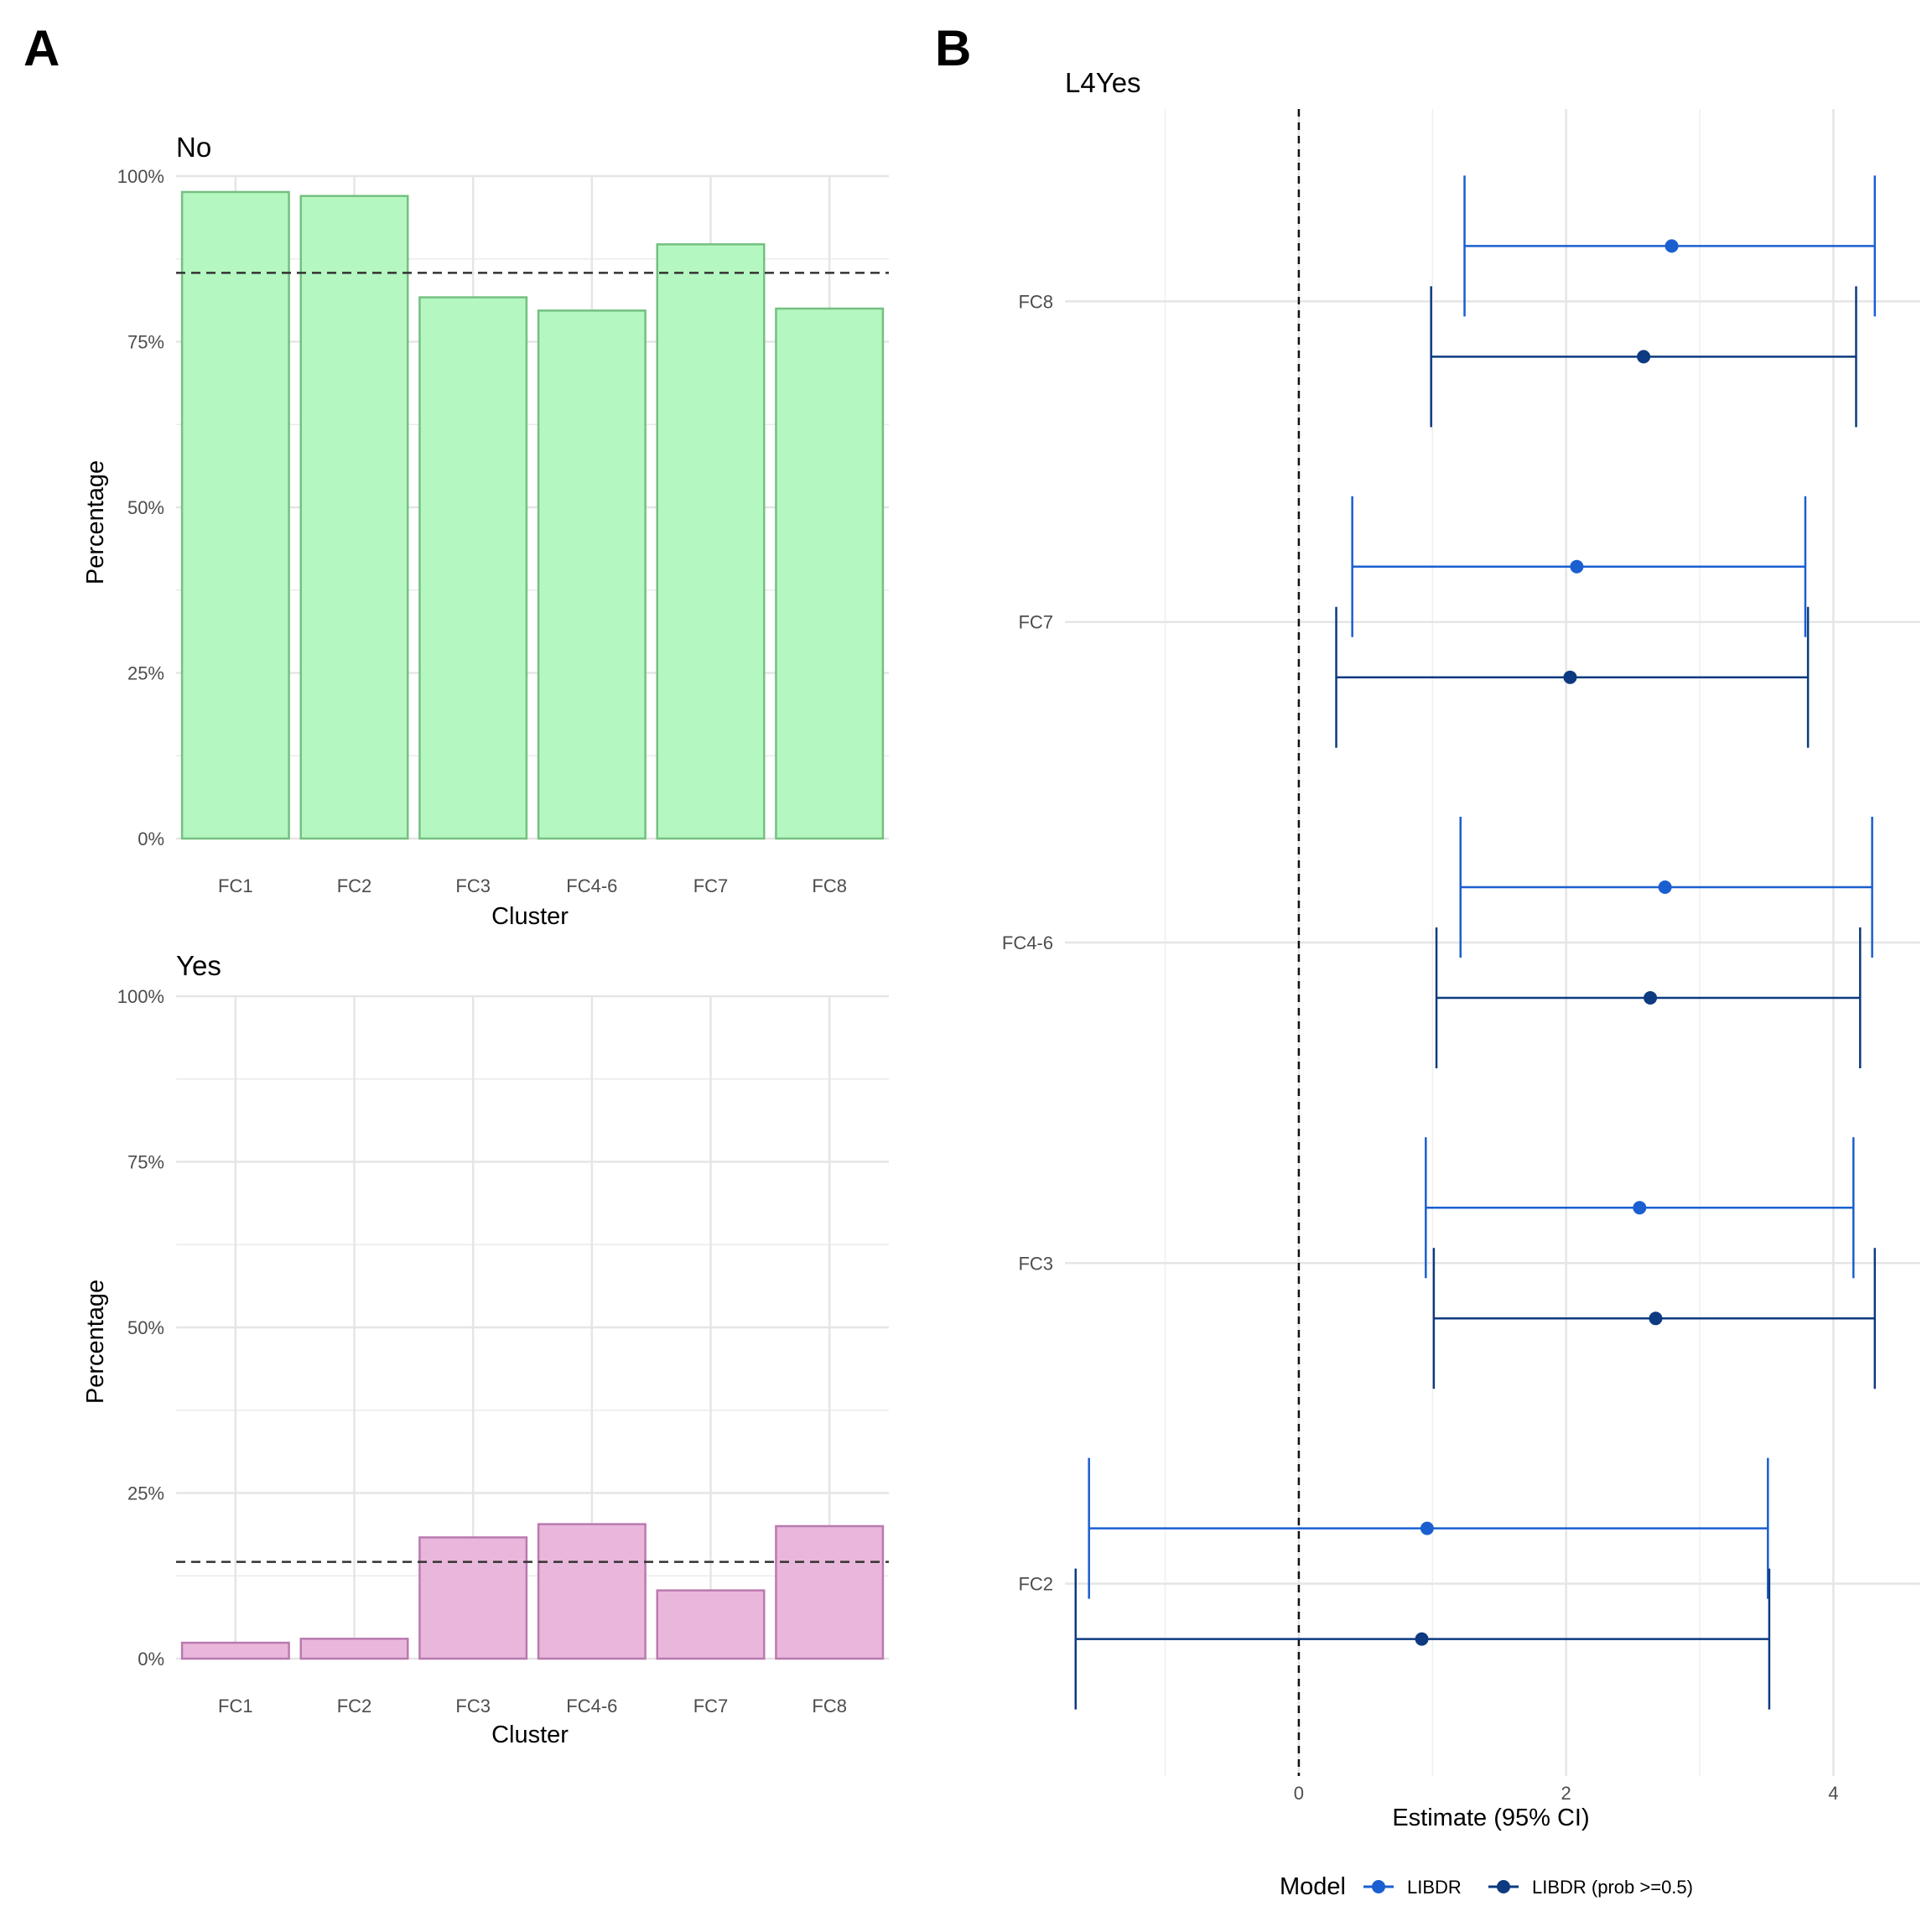 This screenshot has width=1932, height=1932. I want to click on xtick-layer: 0 2 4, so click(1566, 1793).